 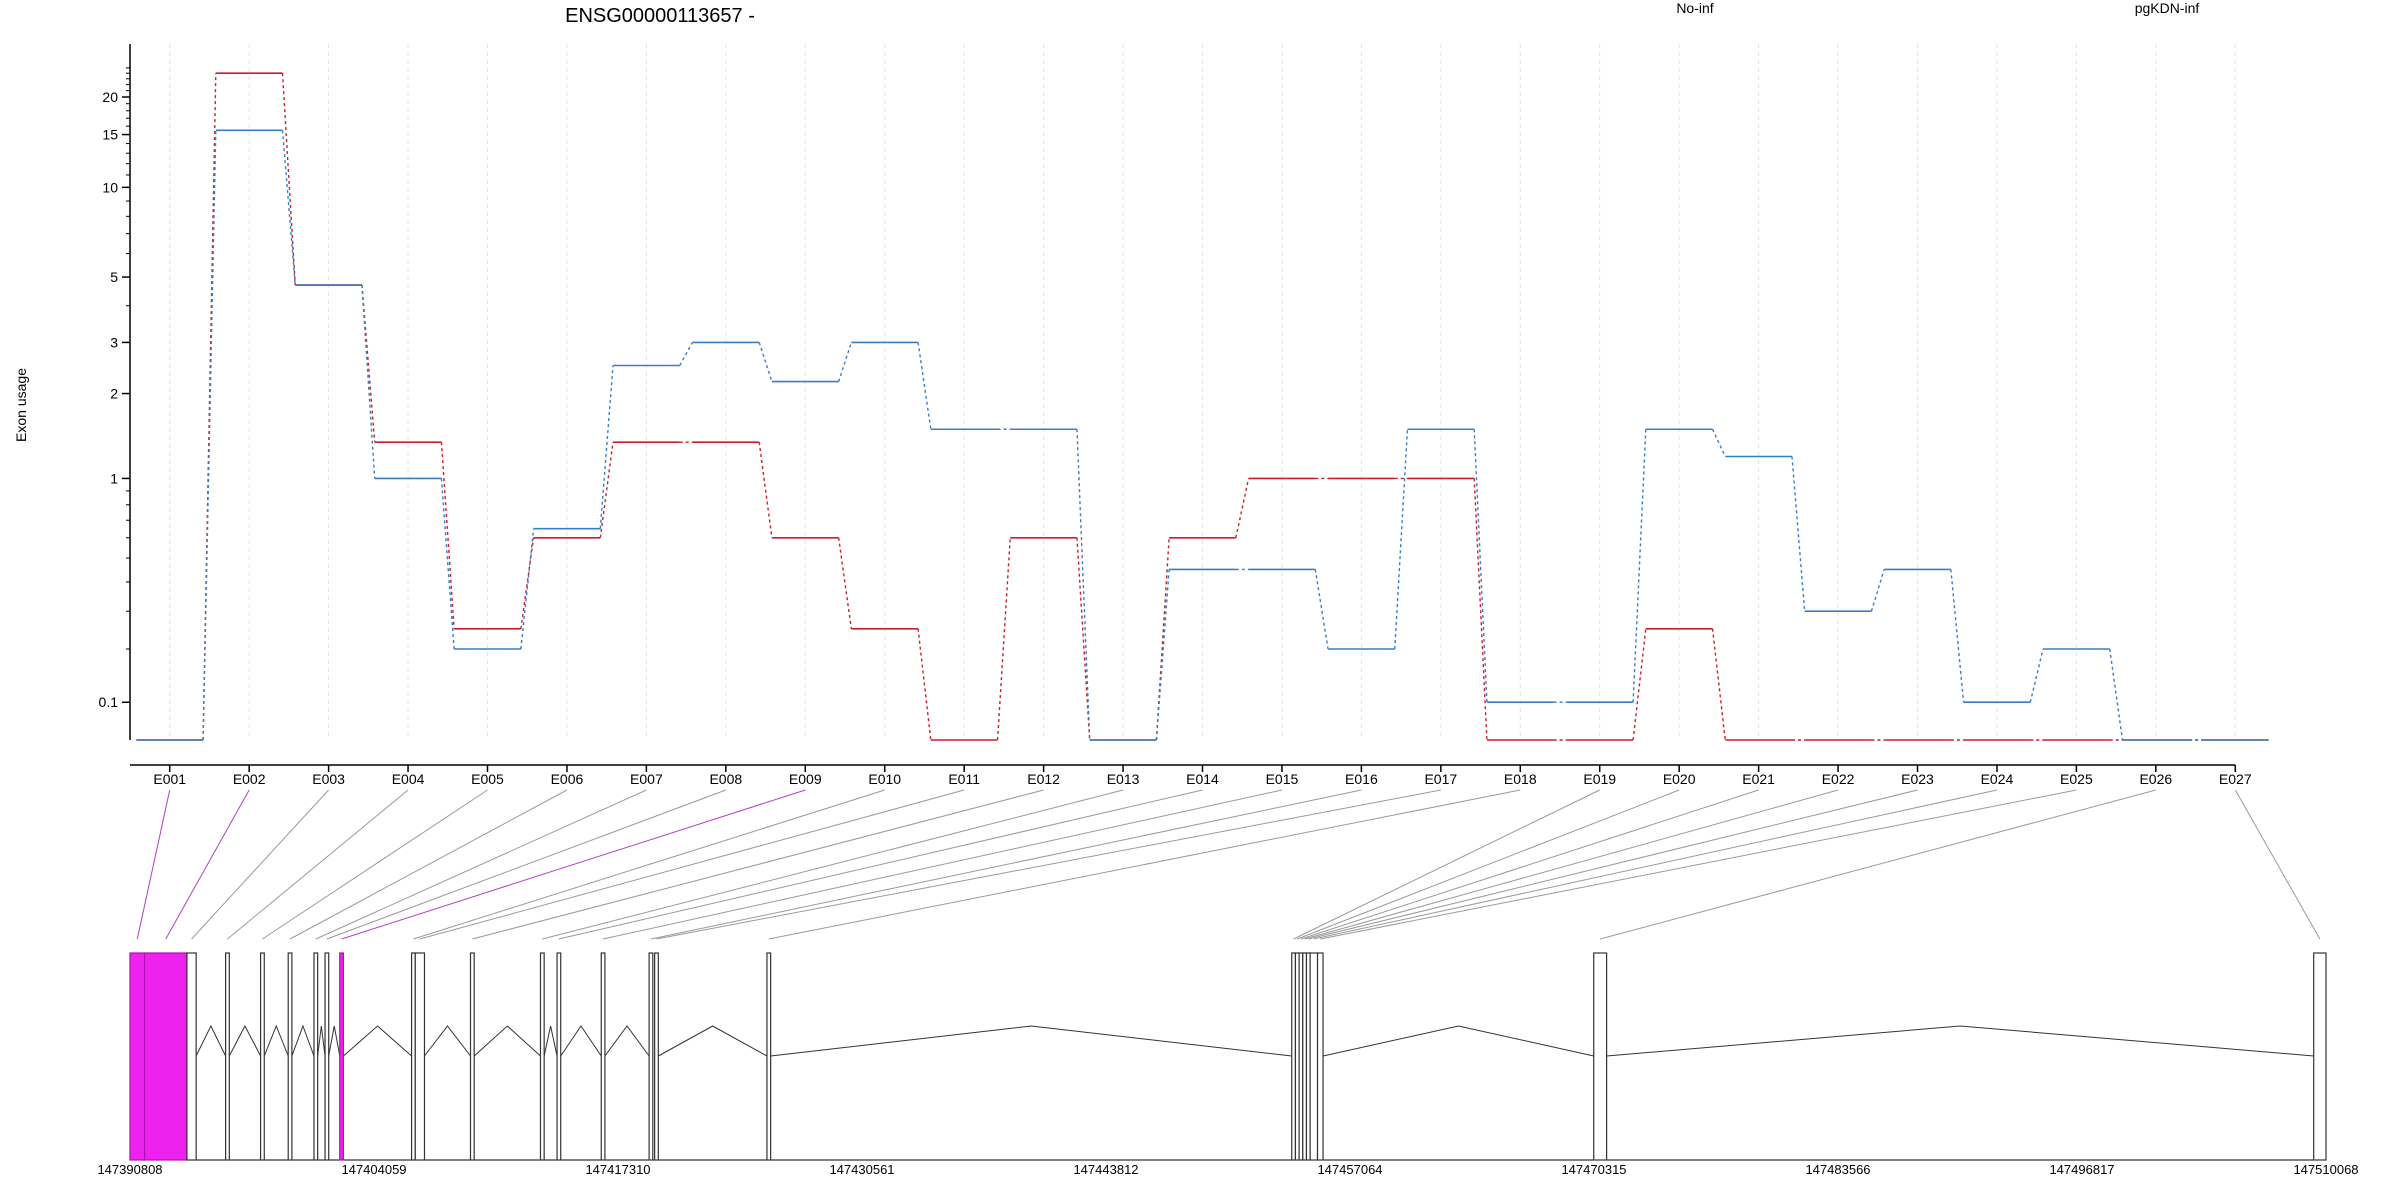 I want to click on coordinate-tick-label: 147430561, so click(x=861, y=1169).